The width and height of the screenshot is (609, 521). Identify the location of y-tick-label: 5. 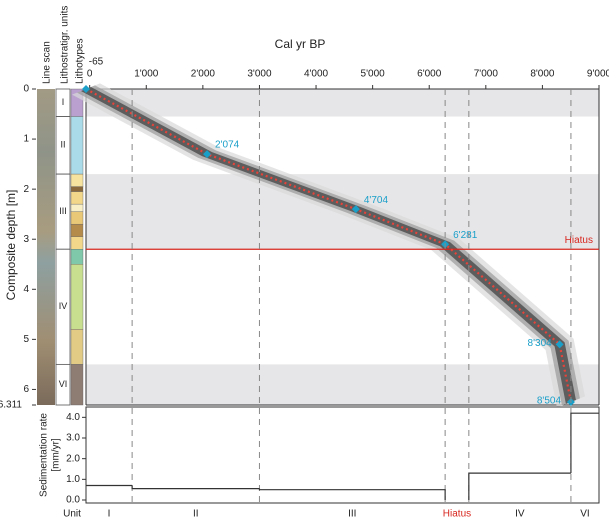
(26, 339).